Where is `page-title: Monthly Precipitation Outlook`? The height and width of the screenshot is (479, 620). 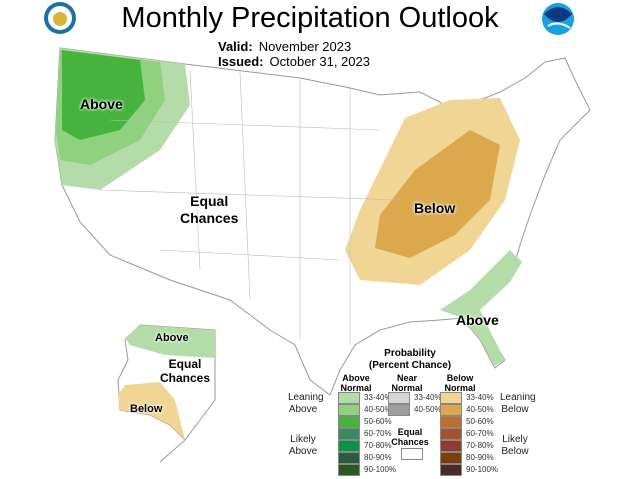 page-title: Monthly Precipitation Outlook is located at coordinates (310, 18).